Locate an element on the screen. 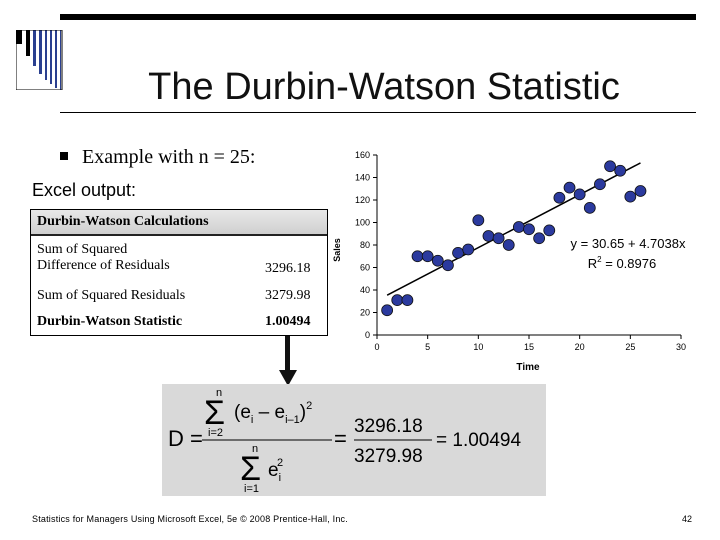  y-tick-label: 160 is located at coordinates (362, 155).